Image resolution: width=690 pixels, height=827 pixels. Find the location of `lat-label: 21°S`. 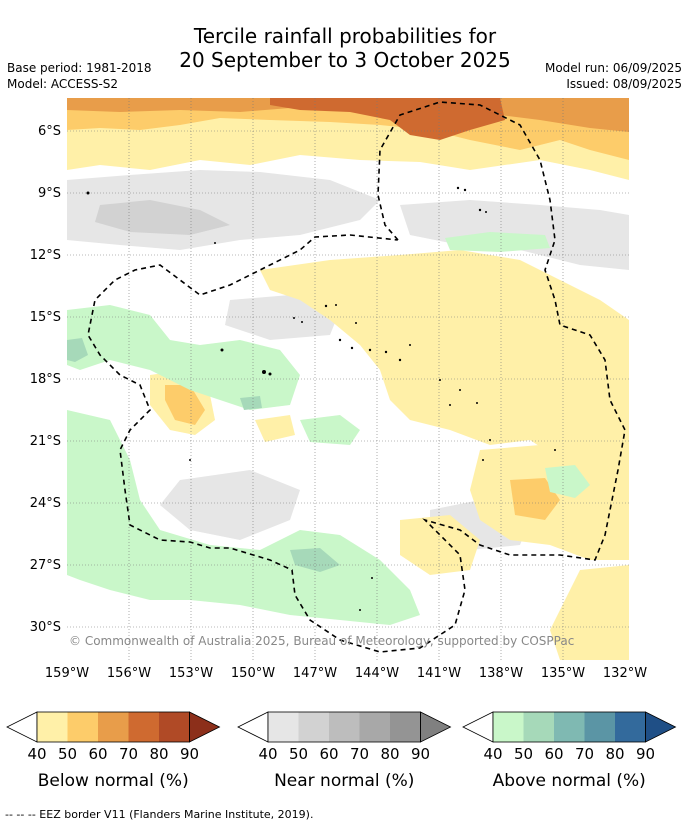

lat-label: 21°S is located at coordinates (45, 441).